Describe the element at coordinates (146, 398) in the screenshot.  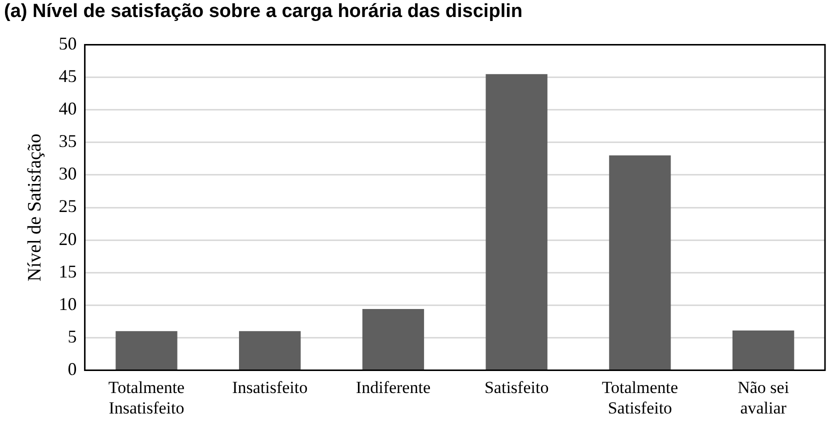
I see `x-tick-label: Totalmente Insatisfeito` at that location.